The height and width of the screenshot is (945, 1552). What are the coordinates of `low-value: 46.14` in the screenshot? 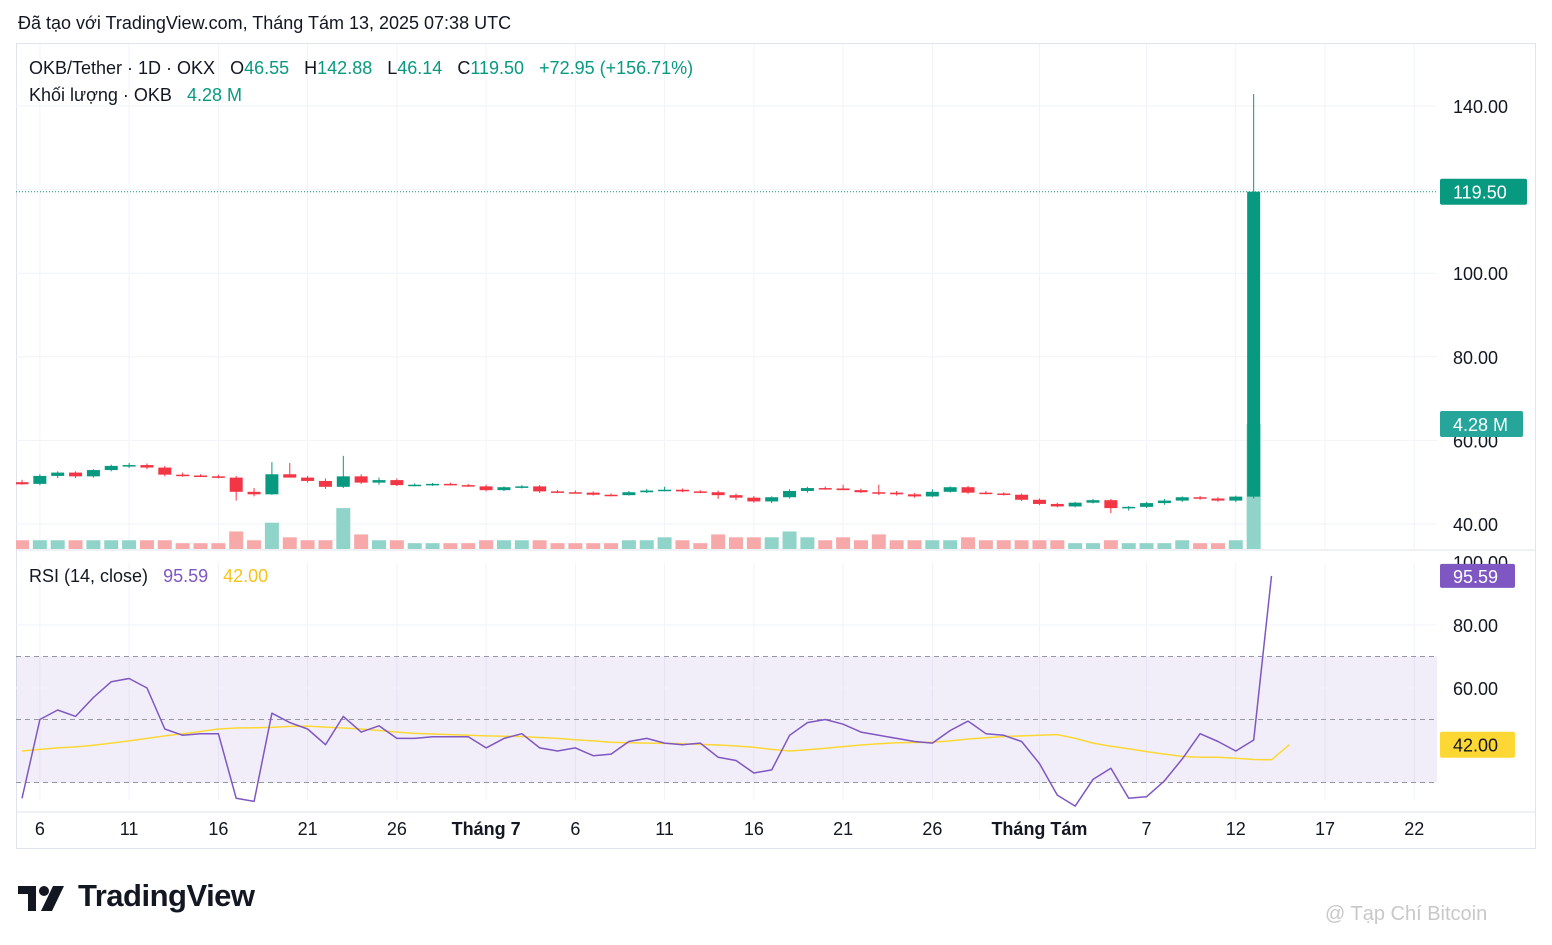 It's located at (420, 68).